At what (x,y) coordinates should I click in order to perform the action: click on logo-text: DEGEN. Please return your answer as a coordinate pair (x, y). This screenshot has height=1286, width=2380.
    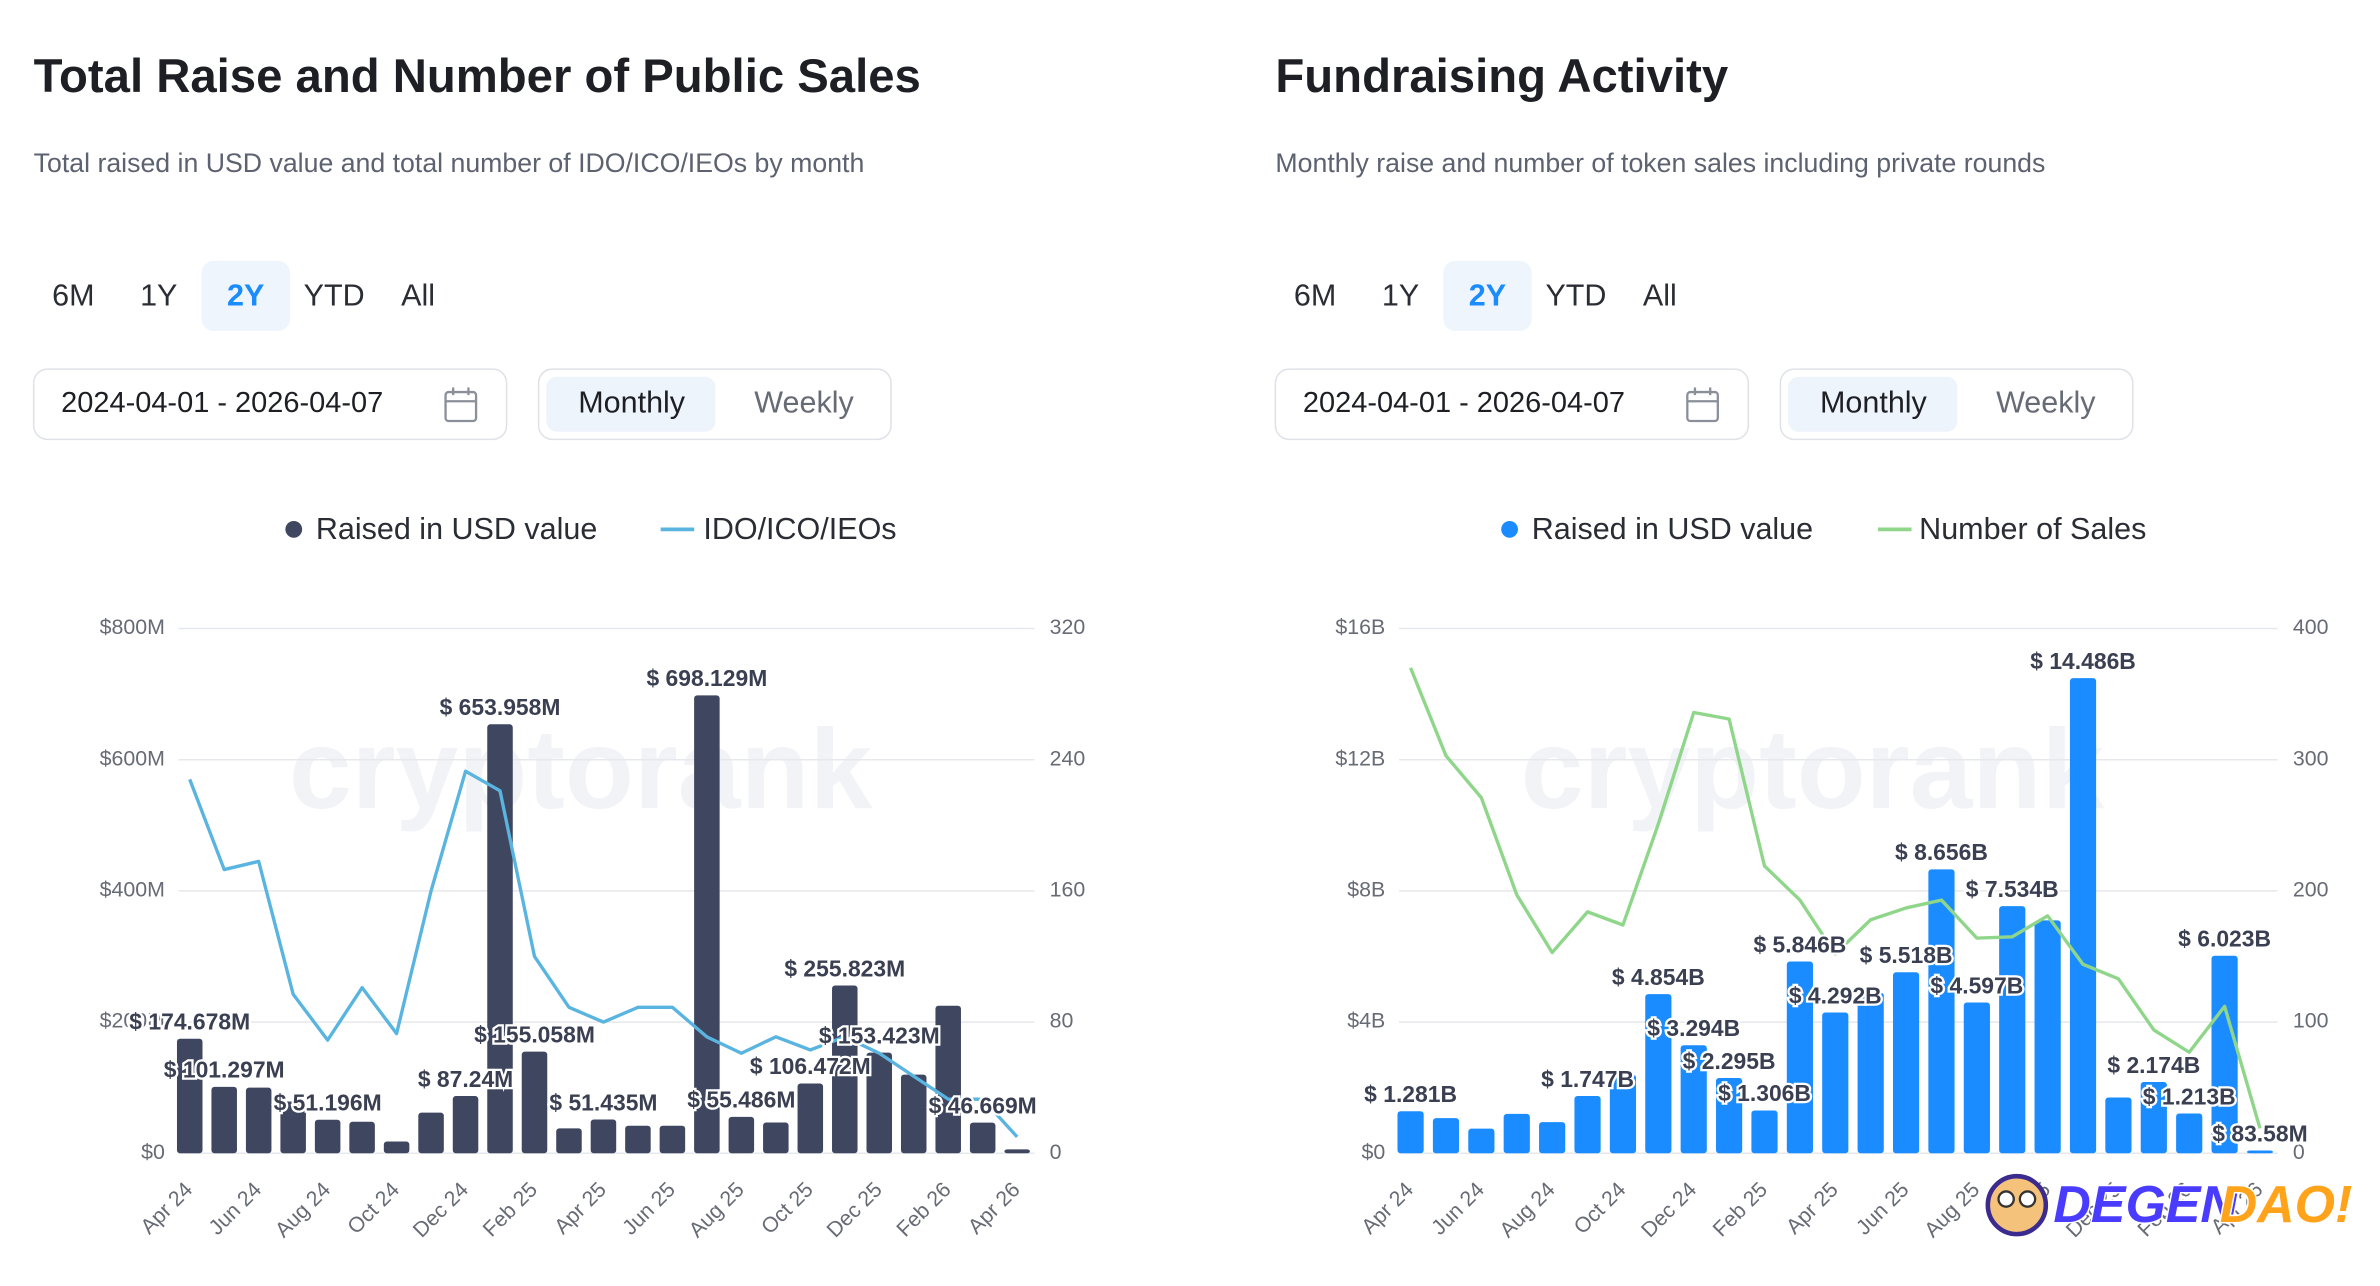
    Looking at the image, I should click on (2146, 1204).